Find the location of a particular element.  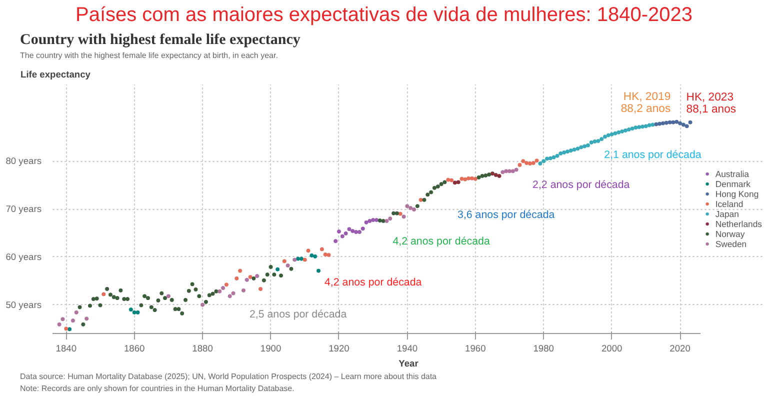

y-tick-label: 50 years is located at coordinates (24, 305).